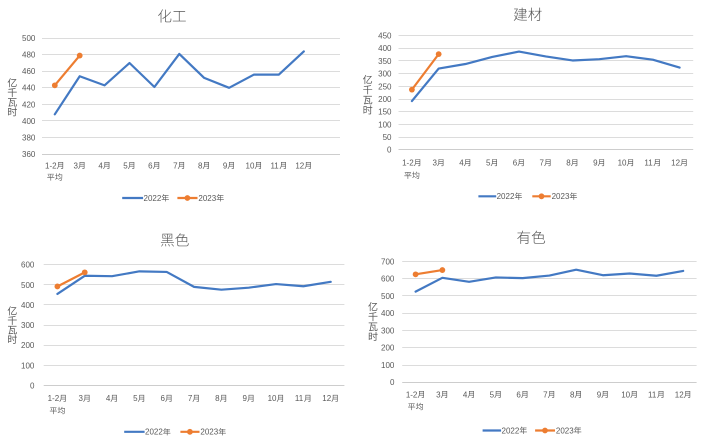 The width and height of the screenshot is (705, 448). Describe the element at coordinates (385, 61) in the screenshot. I see `svg-text: 350` at that location.